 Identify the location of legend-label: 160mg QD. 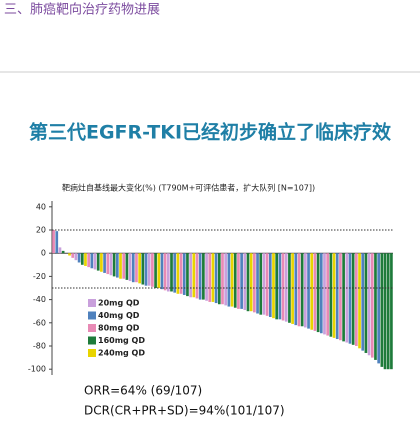
(121, 340).